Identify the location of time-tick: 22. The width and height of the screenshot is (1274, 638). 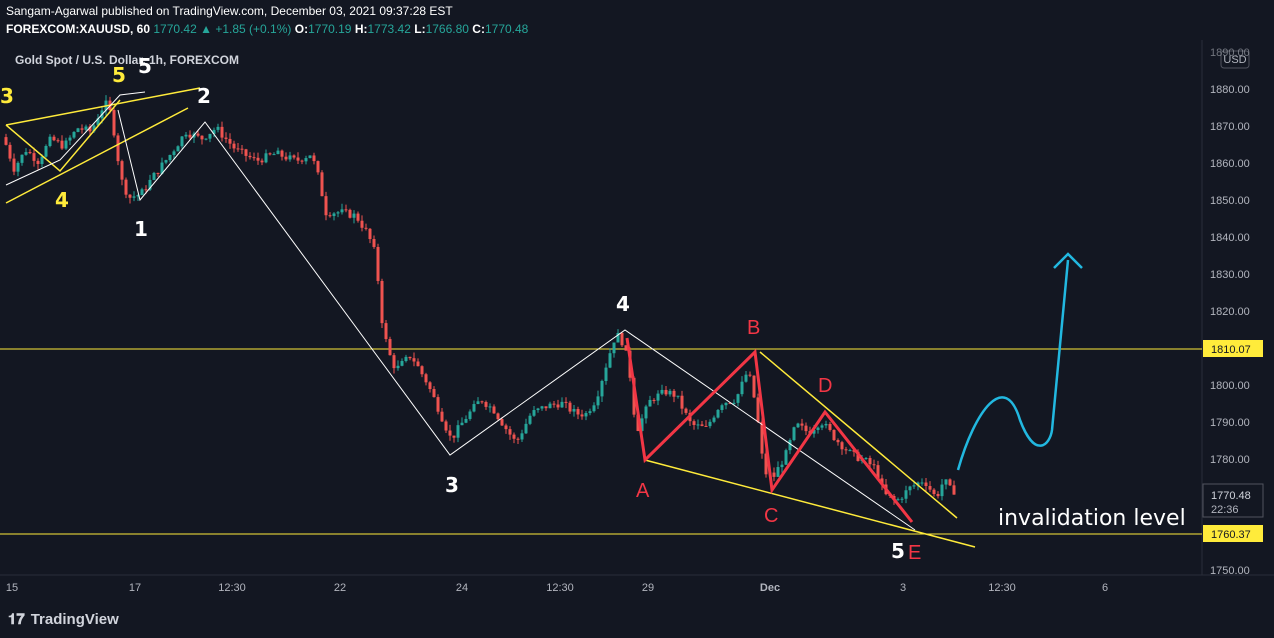
(340, 588).